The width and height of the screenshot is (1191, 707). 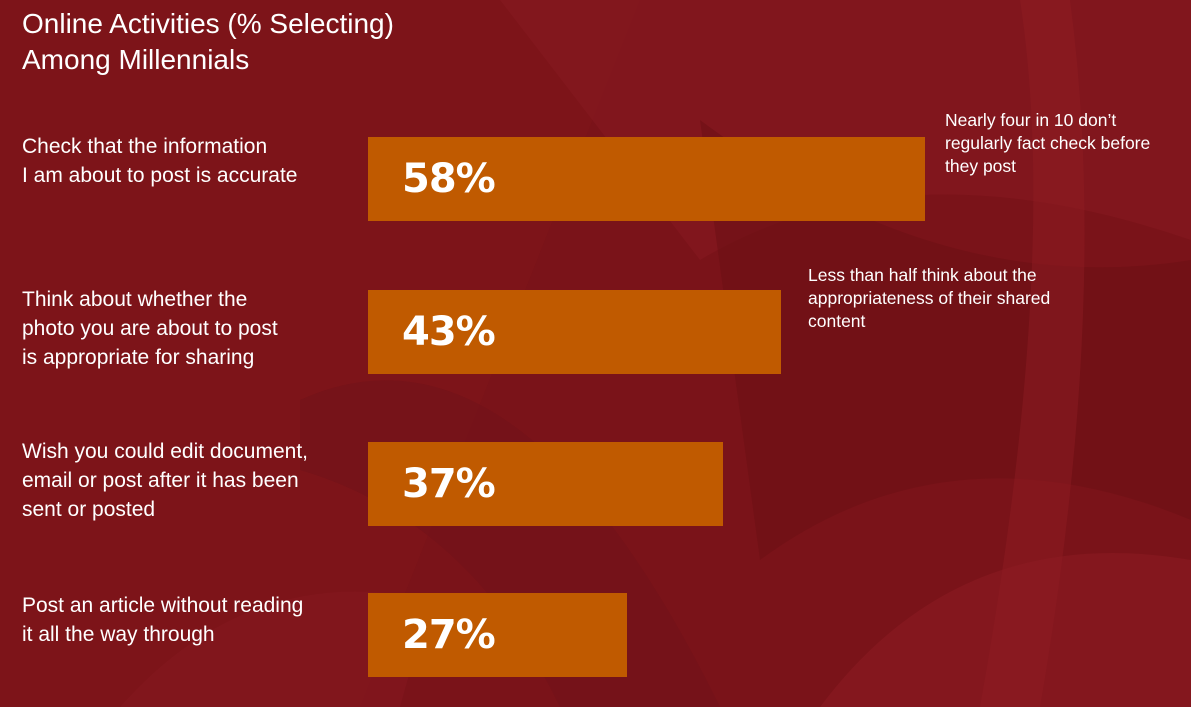 What do you see at coordinates (837, 321) in the screenshot?
I see `annotation-1-line-3: content` at bounding box center [837, 321].